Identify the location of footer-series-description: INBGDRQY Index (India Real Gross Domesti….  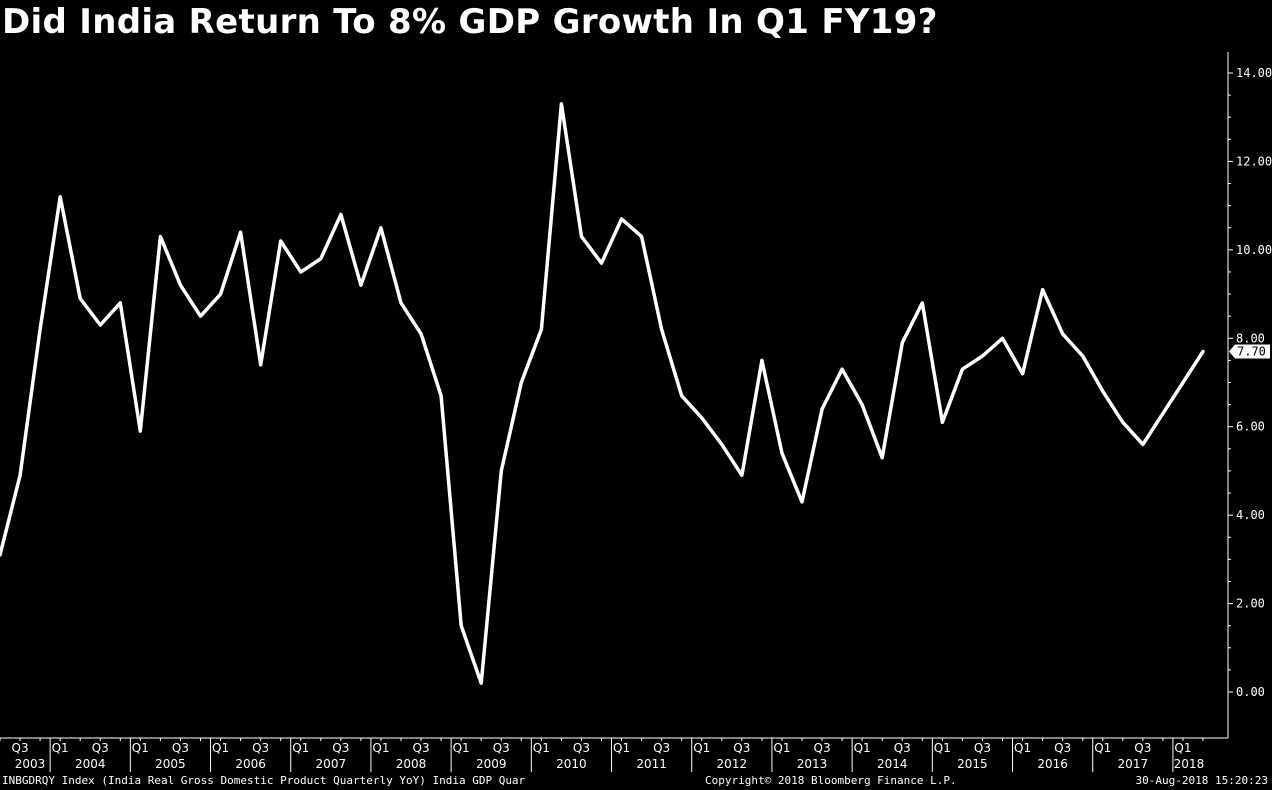
(264, 780).